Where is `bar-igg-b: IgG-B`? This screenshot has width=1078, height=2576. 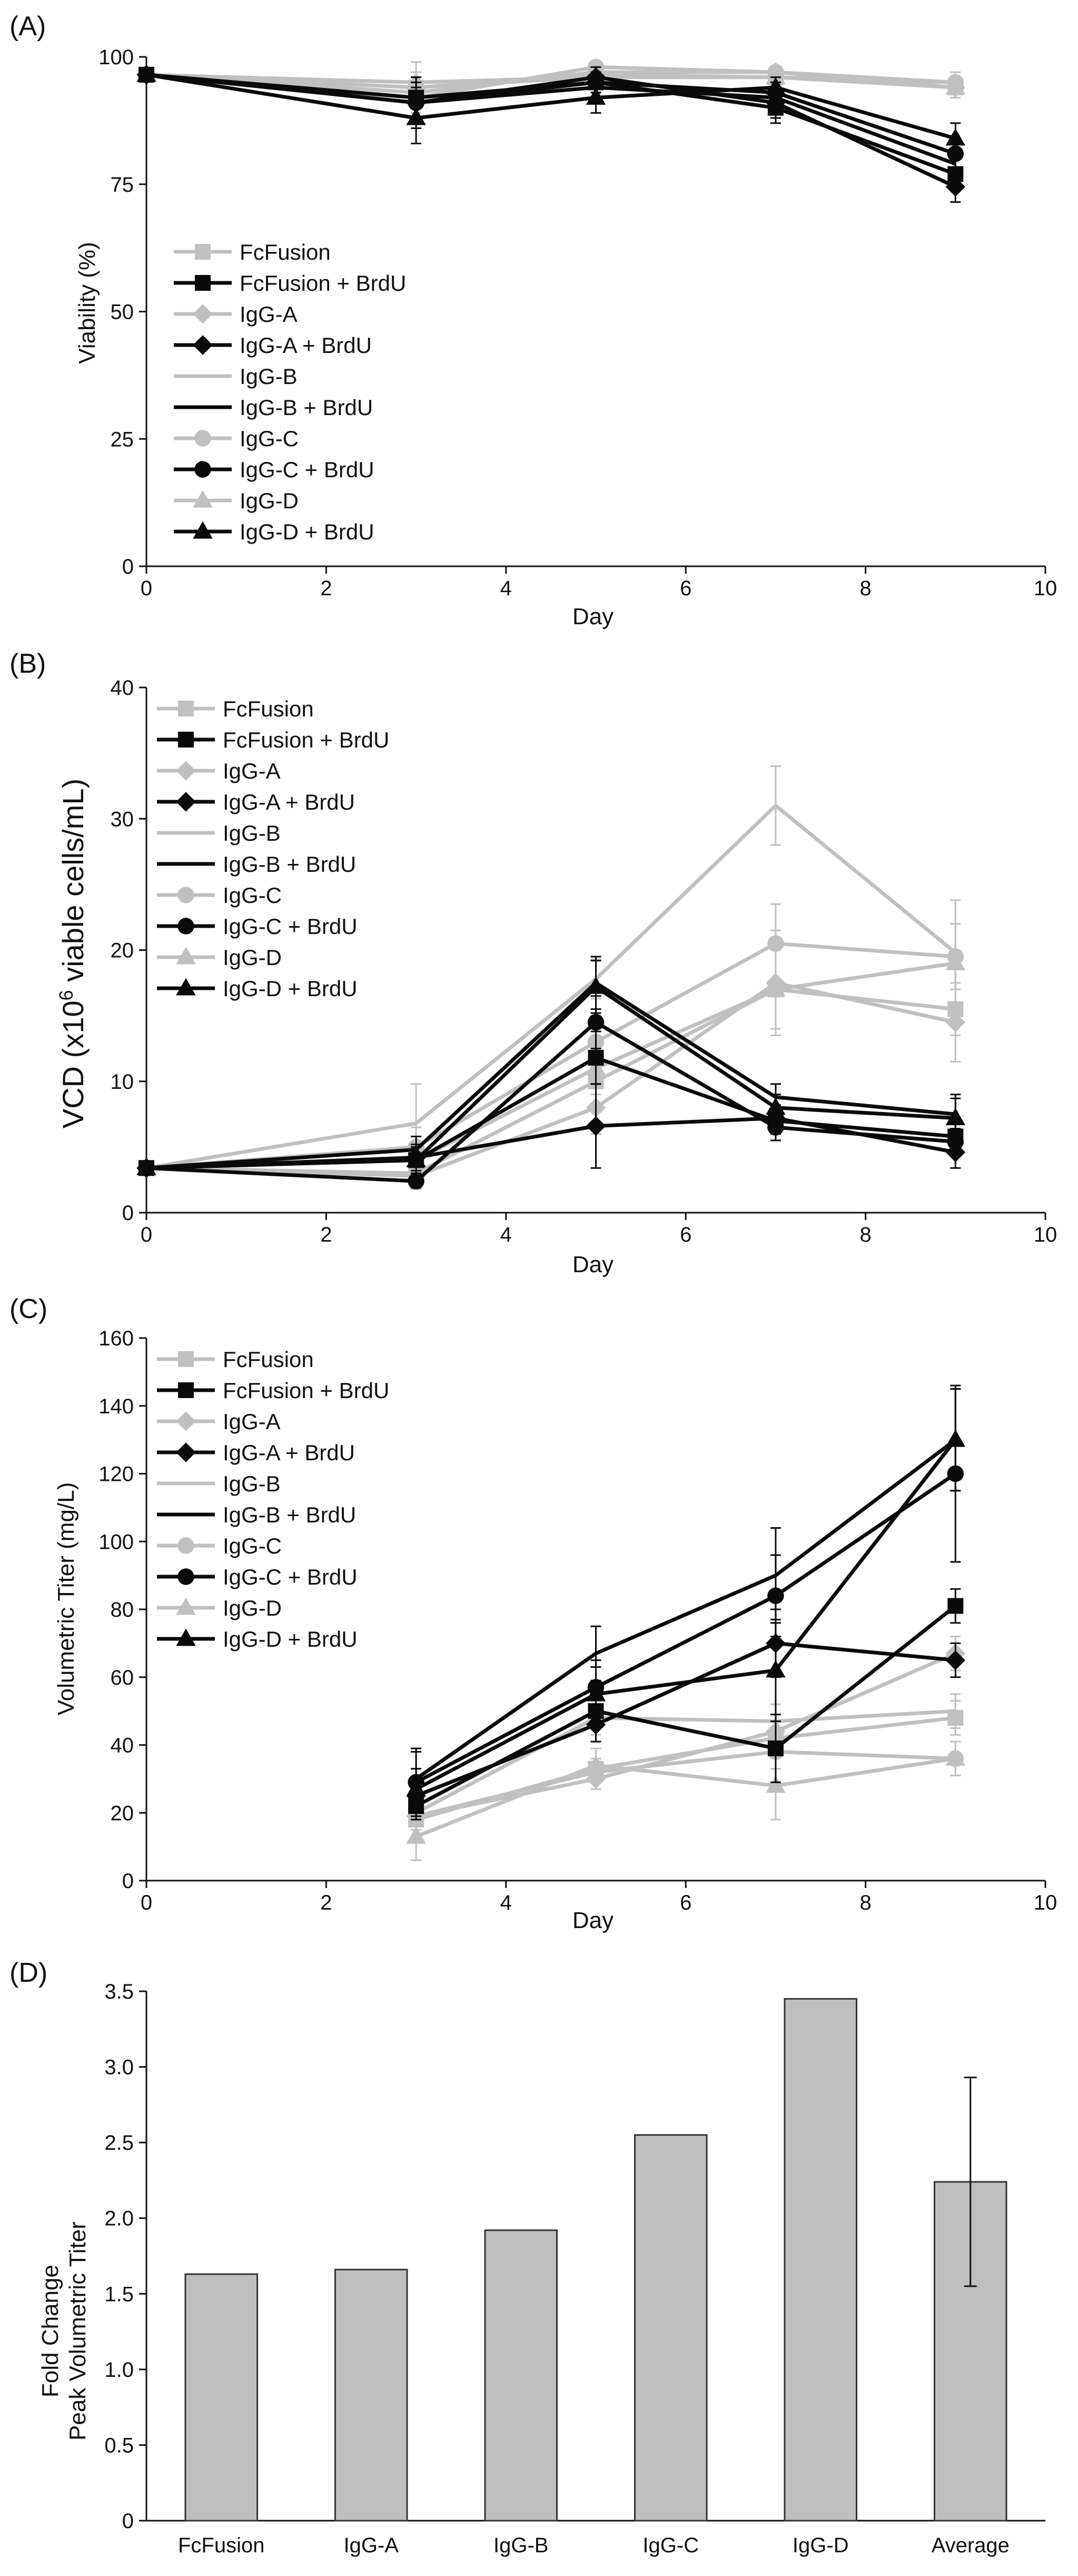
bar-igg-b: IgG-B is located at coordinates (521, 2393).